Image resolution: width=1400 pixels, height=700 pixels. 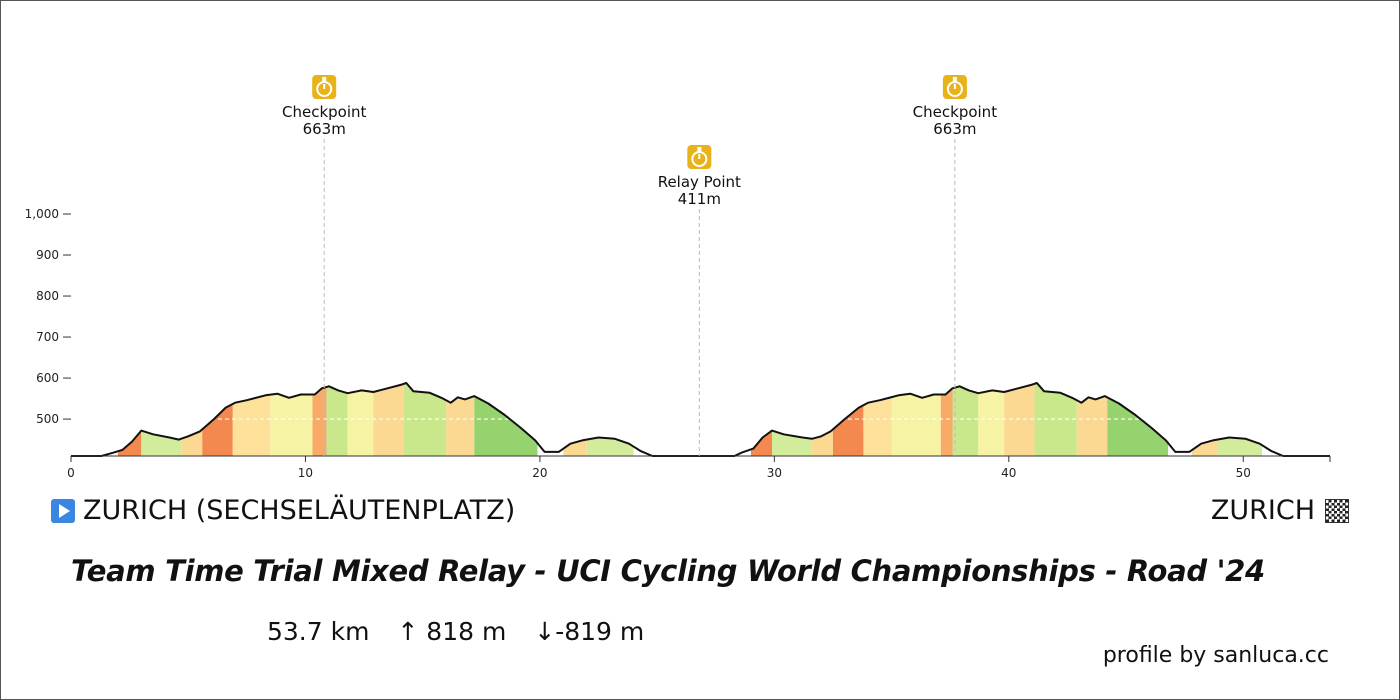 I want to click on y-tick-label-600: 600, so click(x=47, y=378).